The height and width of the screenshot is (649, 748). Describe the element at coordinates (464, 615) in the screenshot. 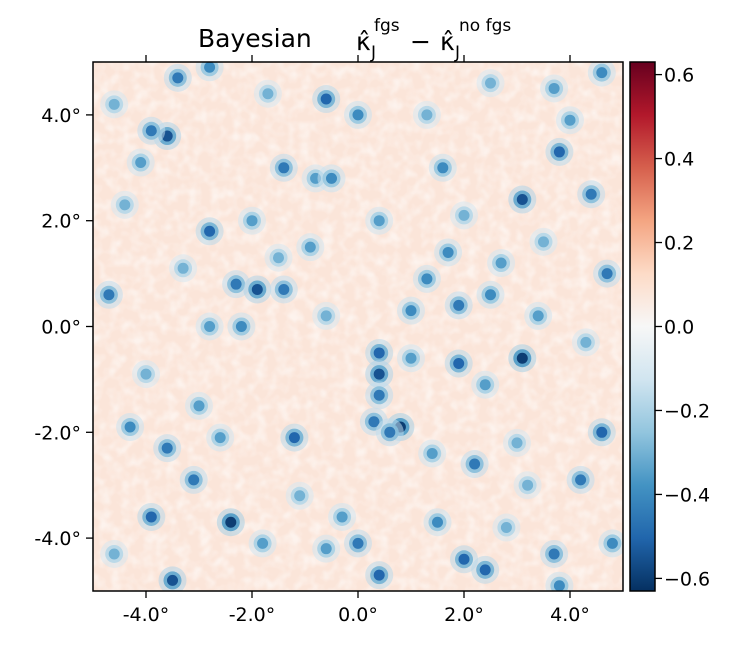

I see `x-tick-label: 2.0°` at that location.